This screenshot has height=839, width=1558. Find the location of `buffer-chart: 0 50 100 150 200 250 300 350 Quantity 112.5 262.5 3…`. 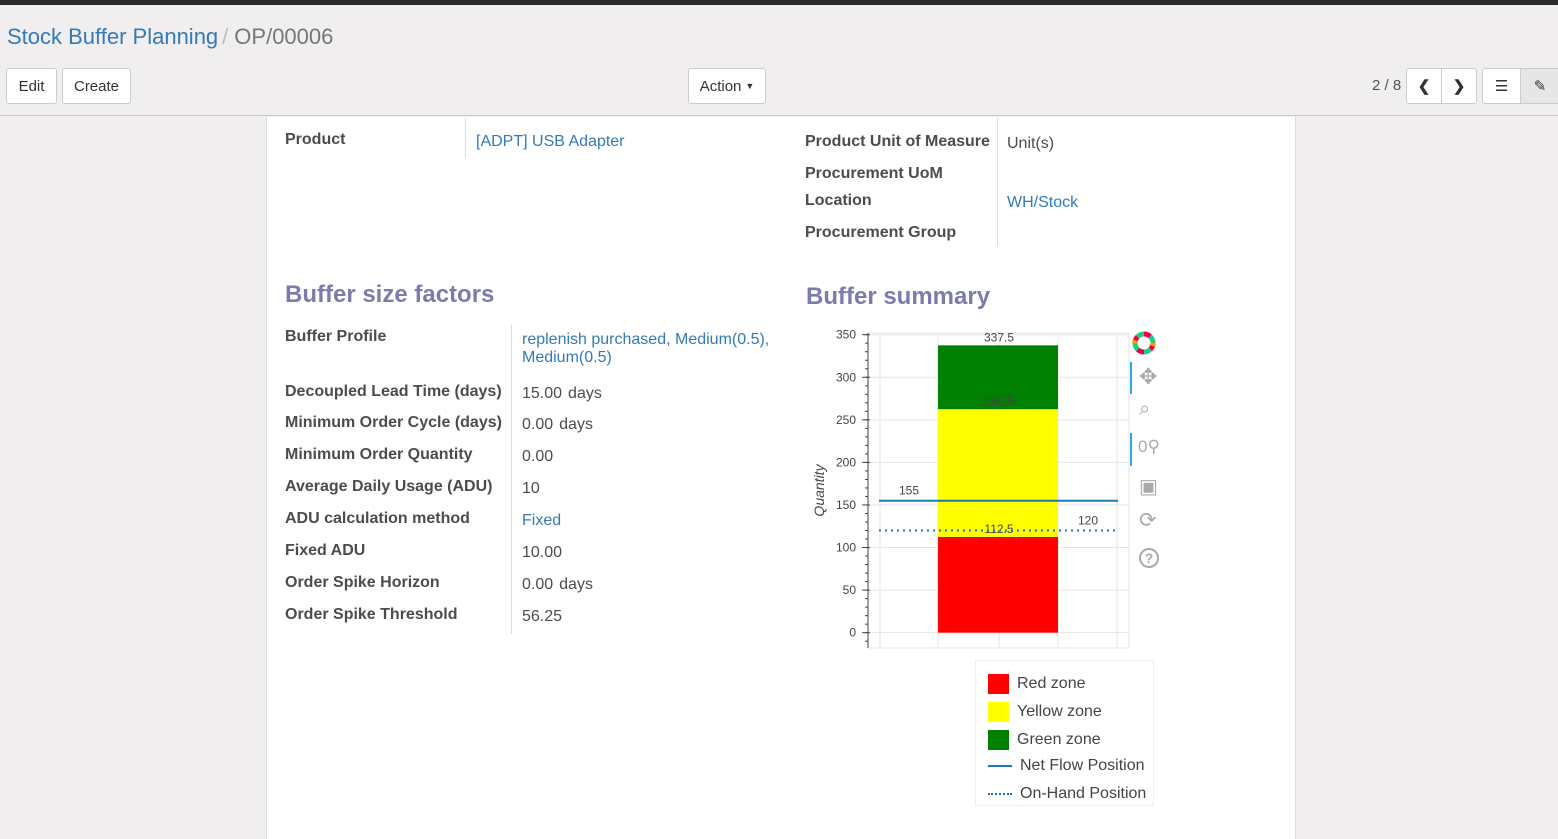

buffer-chart: 0 50 100 150 200 250 300 350 Quantity 112.5 262.5 3… is located at coordinates (970, 488).